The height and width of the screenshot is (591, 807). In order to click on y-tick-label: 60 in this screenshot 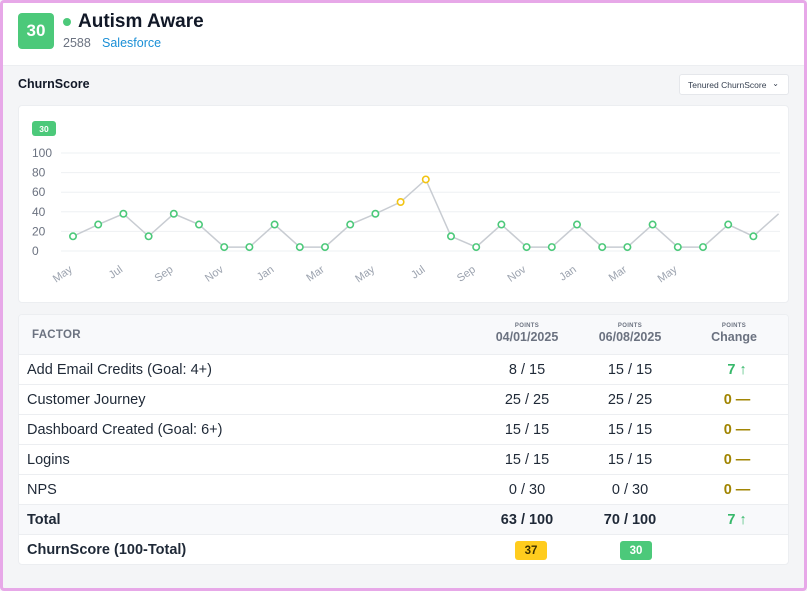, I will do `click(39, 192)`.